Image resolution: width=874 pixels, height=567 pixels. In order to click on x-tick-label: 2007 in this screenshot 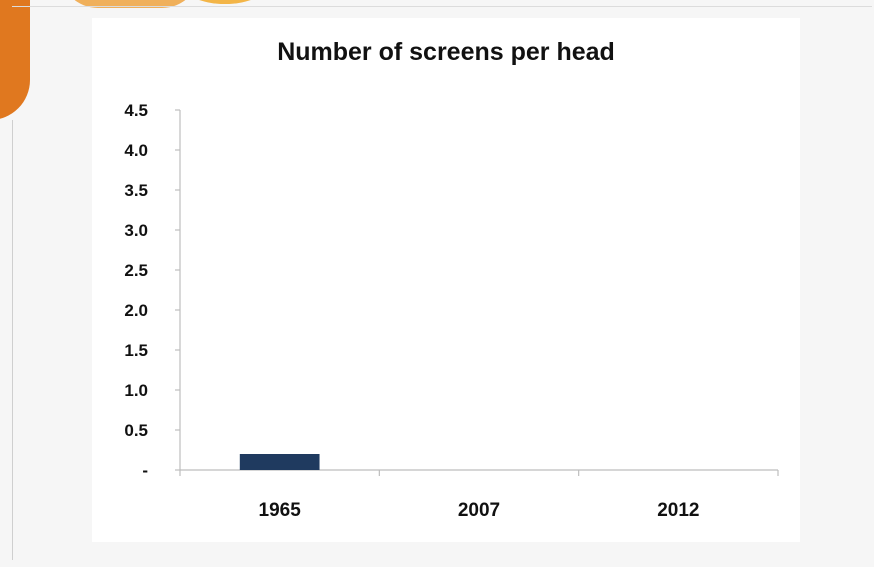, I will do `click(479, 510)`.